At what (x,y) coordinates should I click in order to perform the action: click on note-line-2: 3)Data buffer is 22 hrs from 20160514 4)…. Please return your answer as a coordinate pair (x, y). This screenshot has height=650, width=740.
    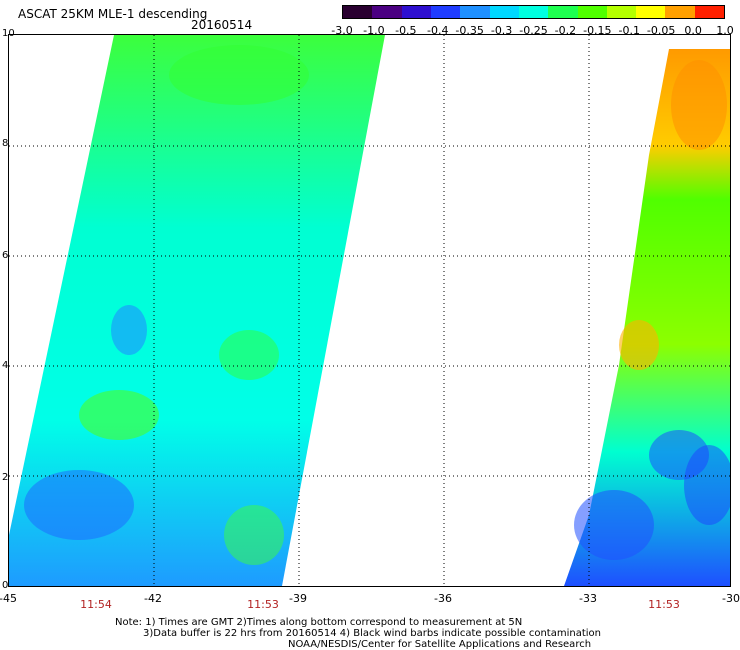
    Looking at the image, I should click on (372, 633).